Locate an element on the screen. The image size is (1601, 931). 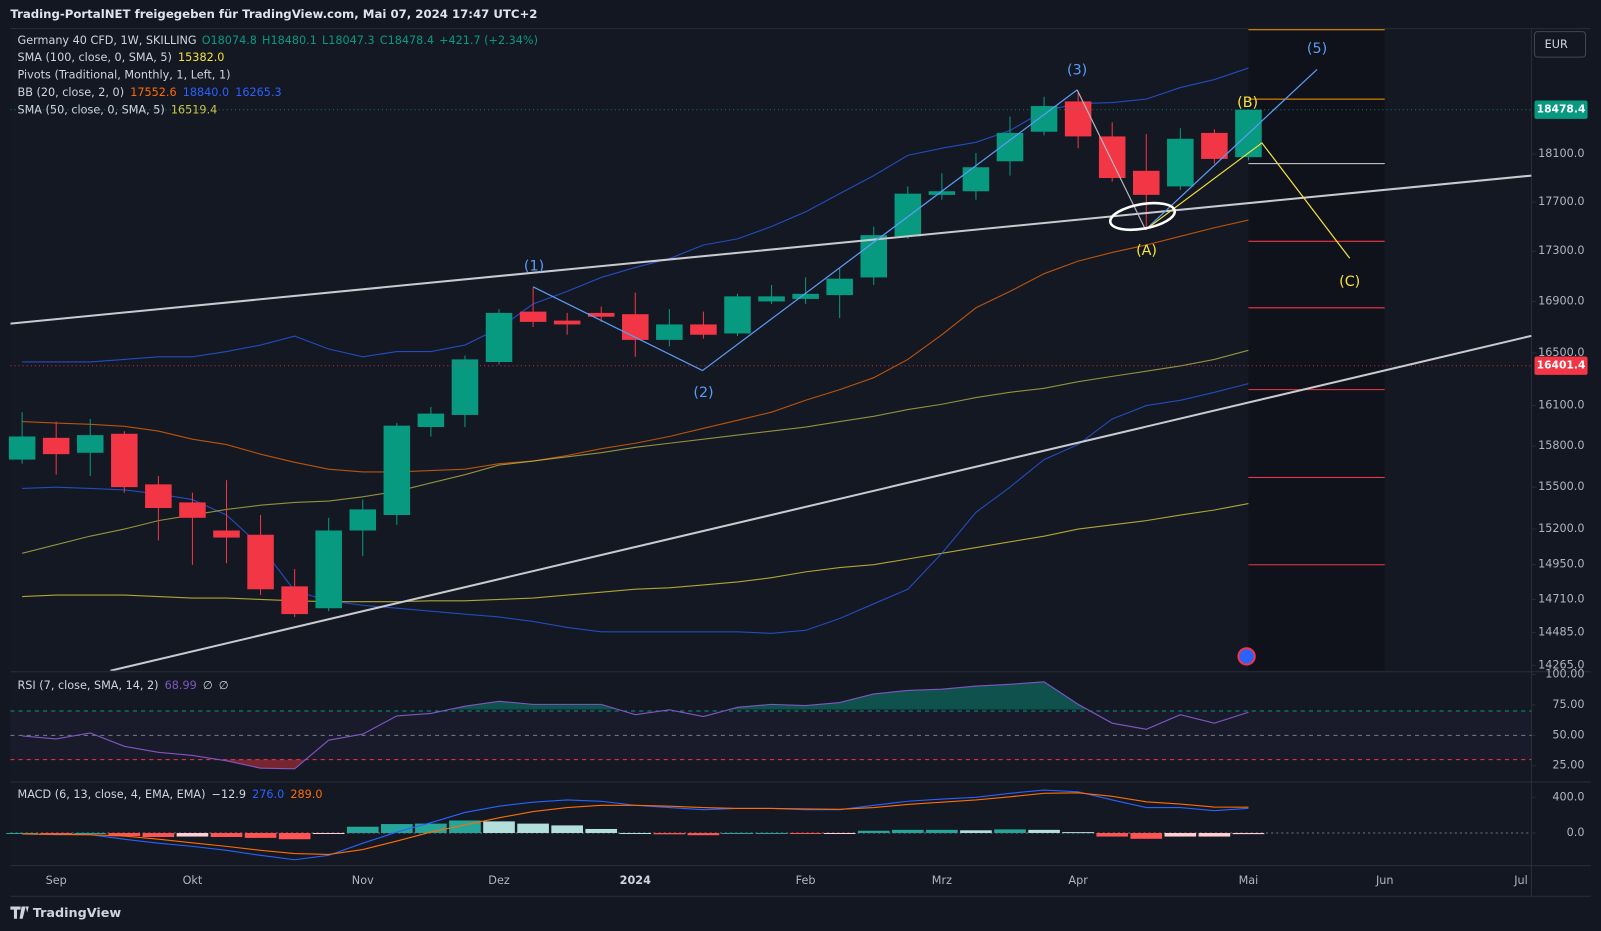
background-layer is located at coordinates (1316, 349).